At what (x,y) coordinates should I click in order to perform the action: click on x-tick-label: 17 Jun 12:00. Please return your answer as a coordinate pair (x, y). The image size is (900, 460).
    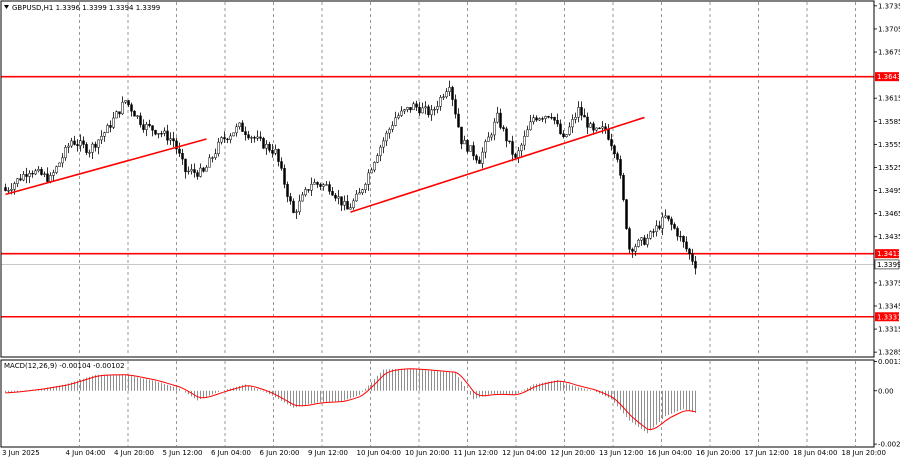
    Looking at the image, I should click on (767, 453).